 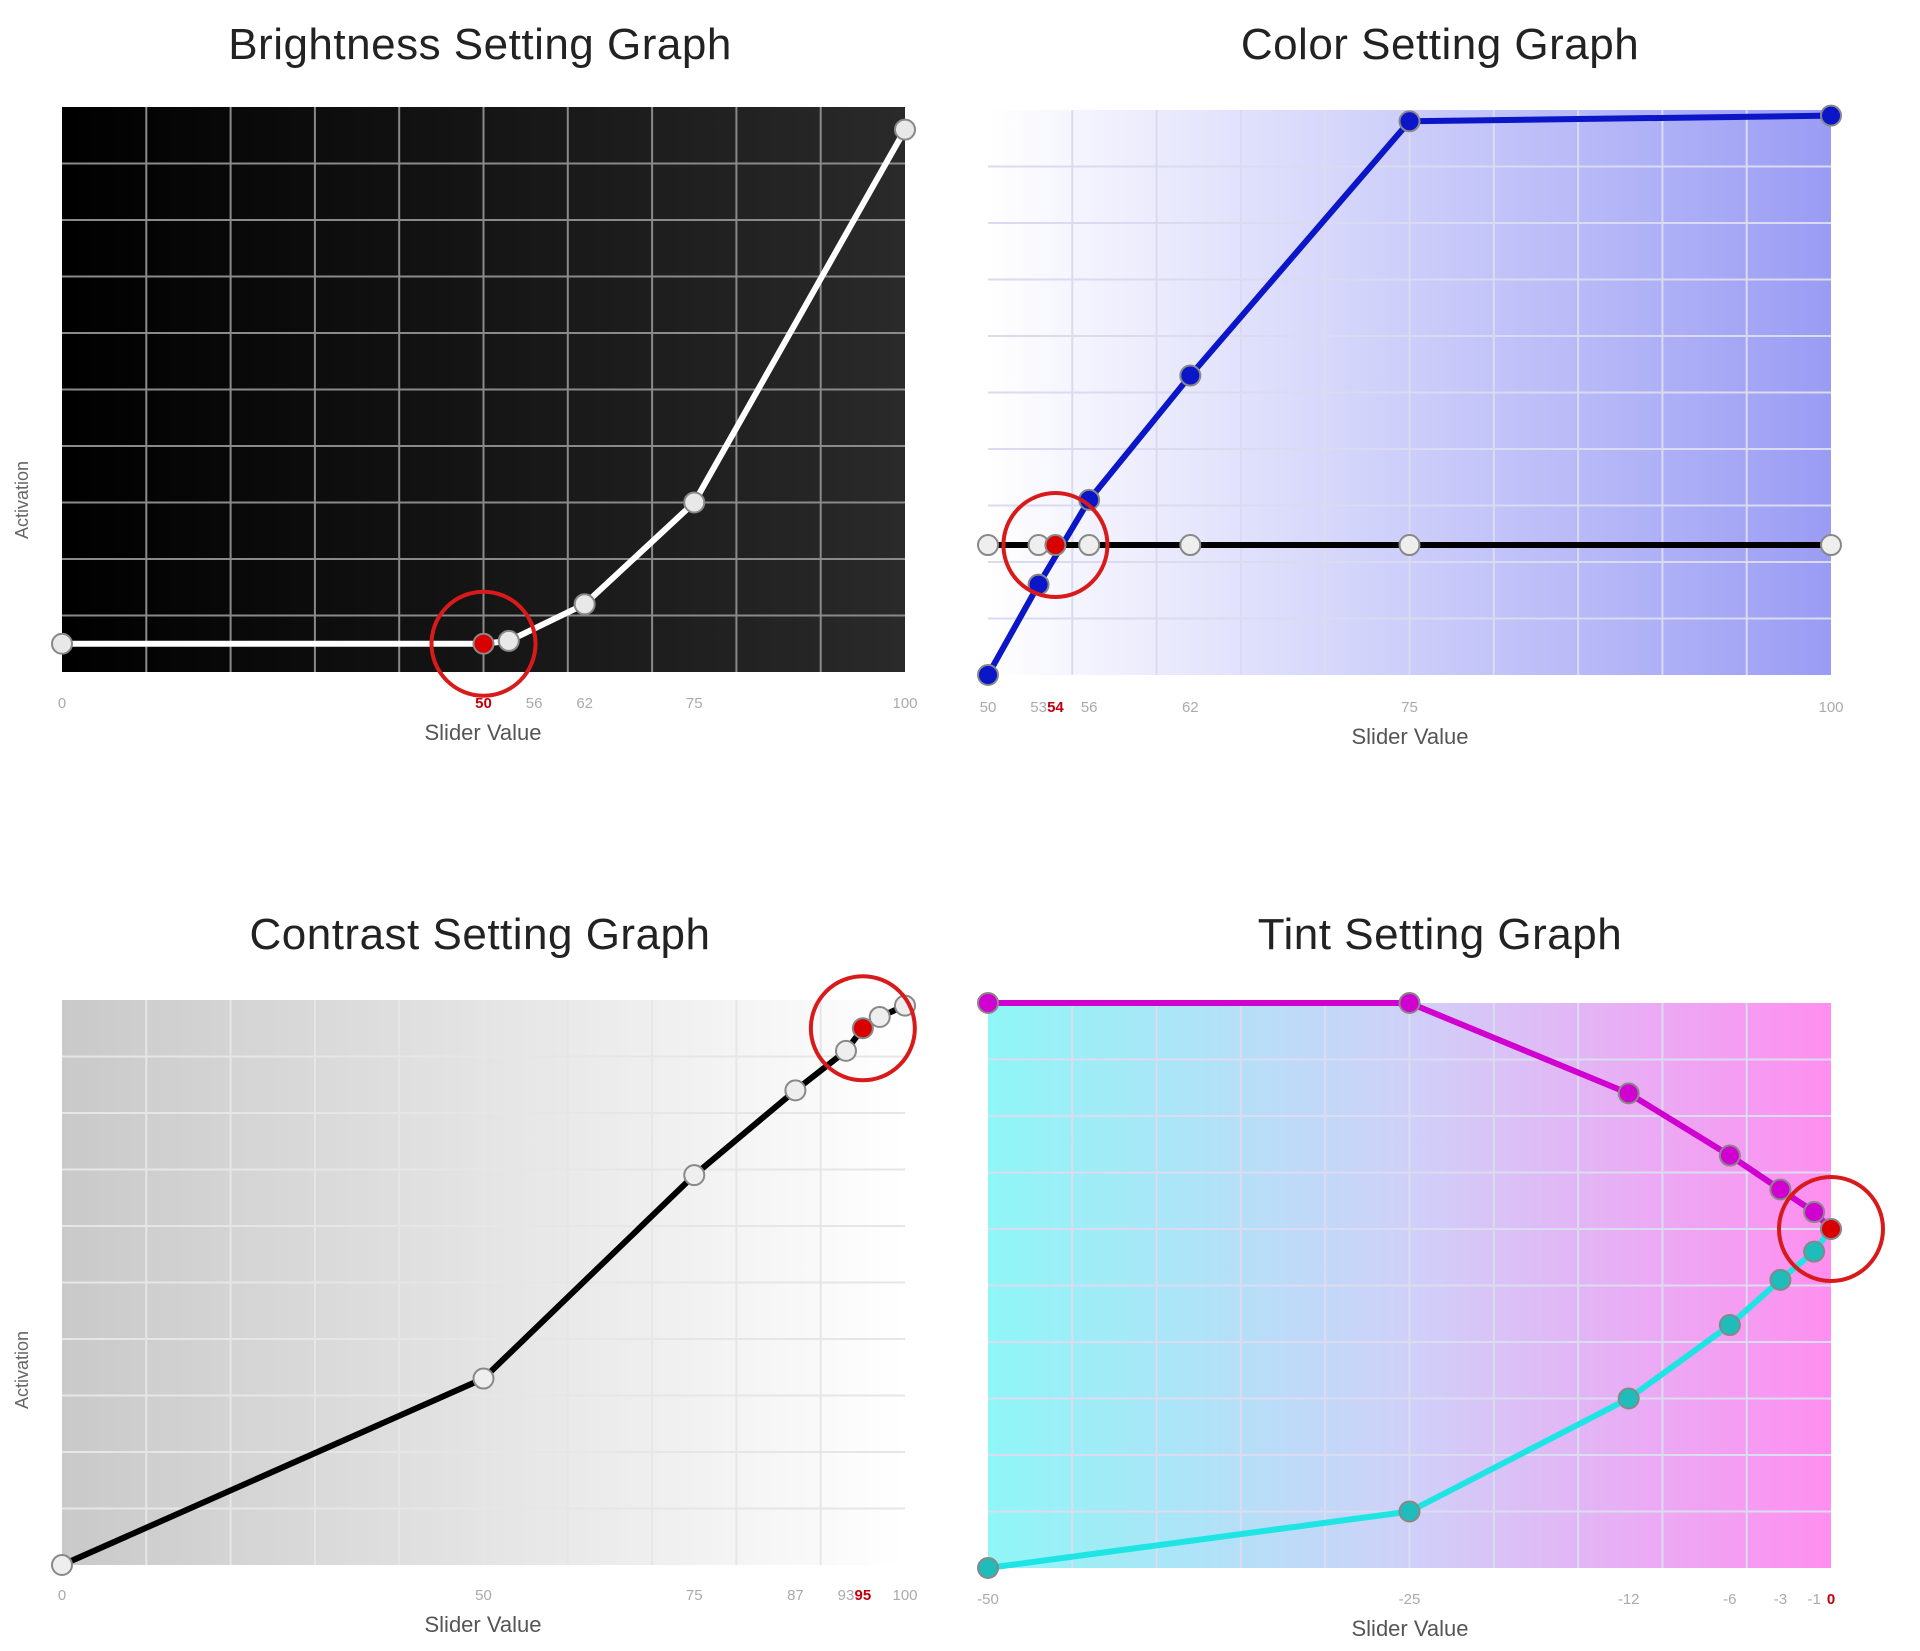 I want to click on x-tick-label: -50, so click(x=988, y=1599).